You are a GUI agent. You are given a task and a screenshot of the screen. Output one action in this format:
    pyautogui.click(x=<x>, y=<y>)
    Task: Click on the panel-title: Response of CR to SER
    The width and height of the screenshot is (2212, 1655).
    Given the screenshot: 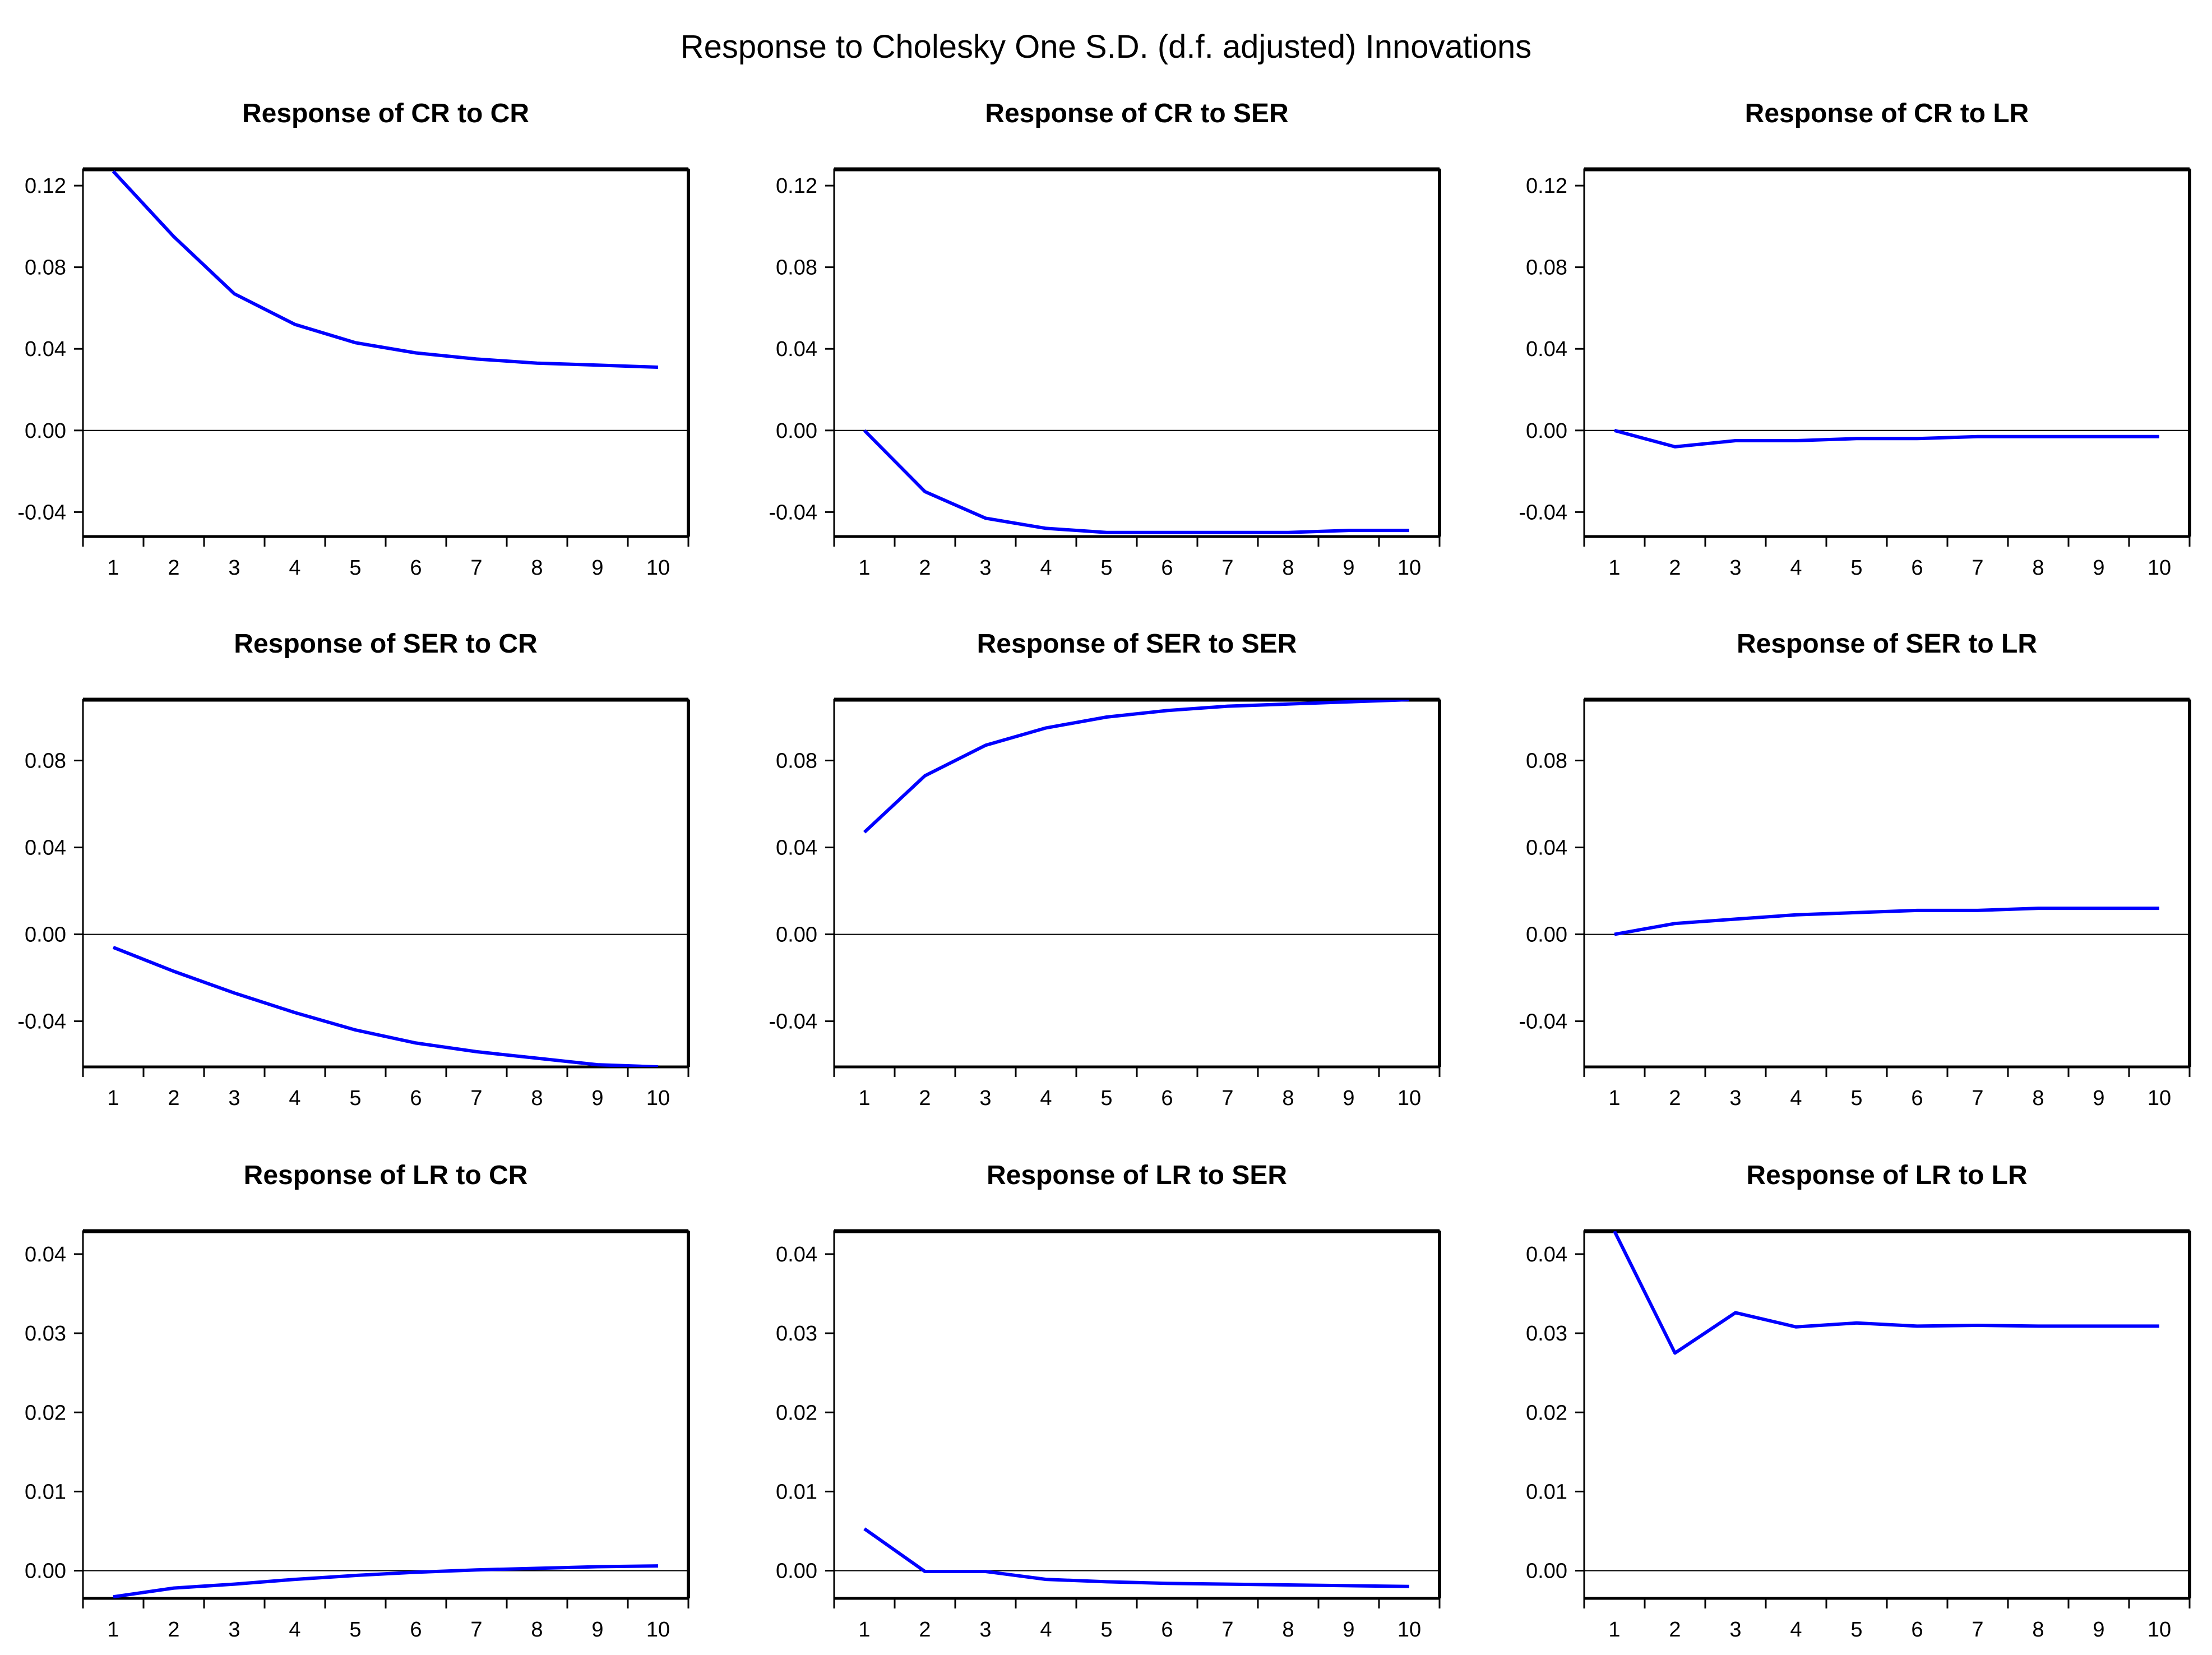 What is the action you would take?
    pyautogui.click(x=1136, y=113)
    